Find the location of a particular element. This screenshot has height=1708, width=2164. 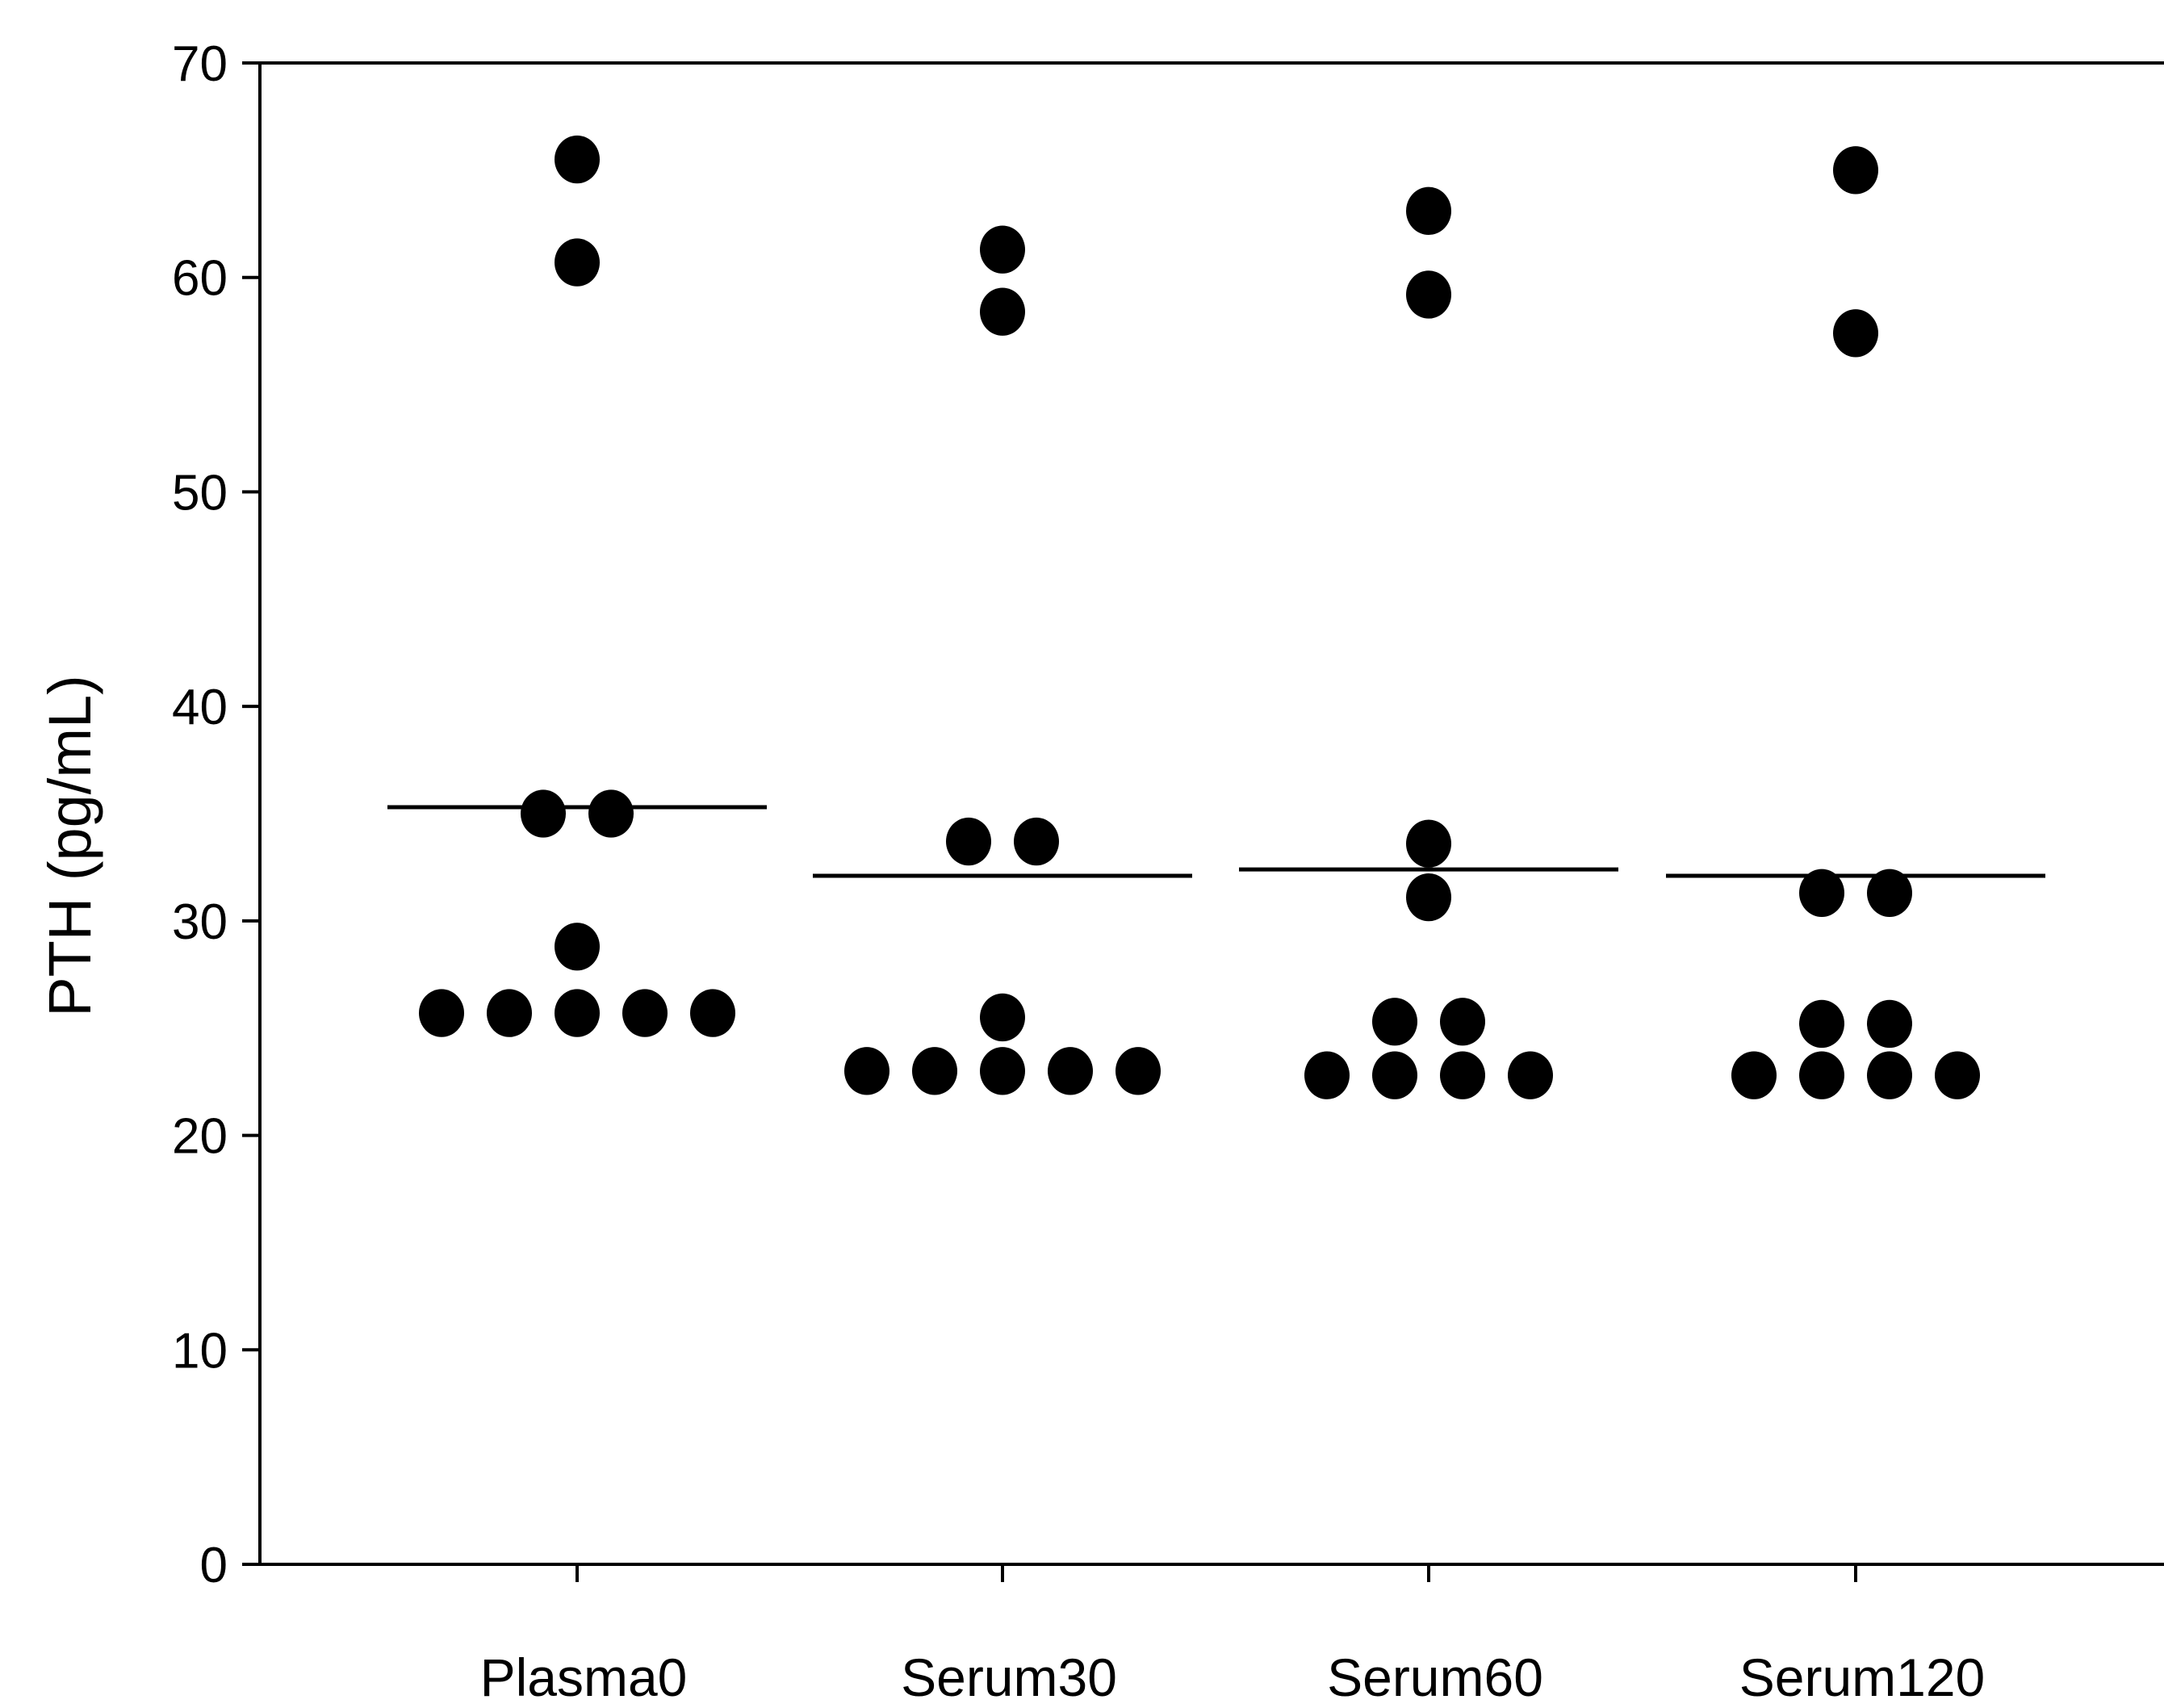

y-ticks: 0 10 20 30 40 50 60 70 is located at coordinates (216, 815).